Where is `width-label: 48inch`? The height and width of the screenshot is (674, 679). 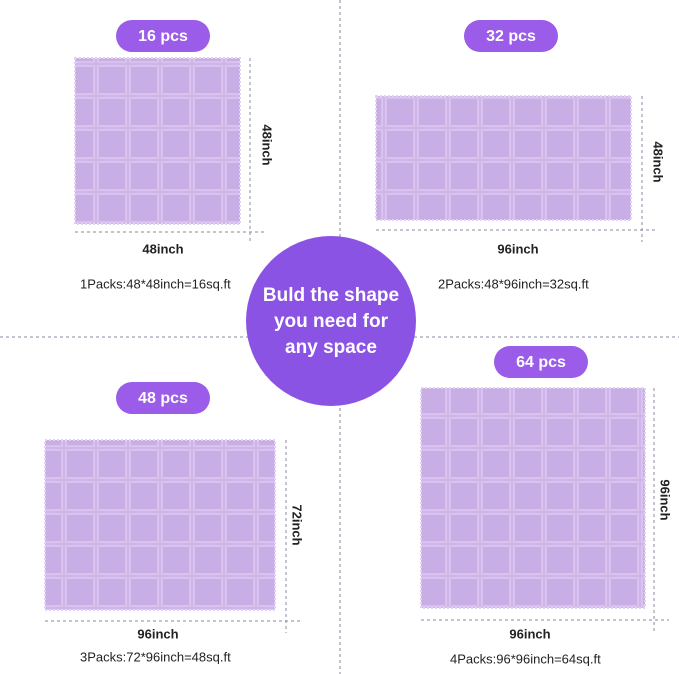 width-label: 48inch is located at coordinates (162, 248).